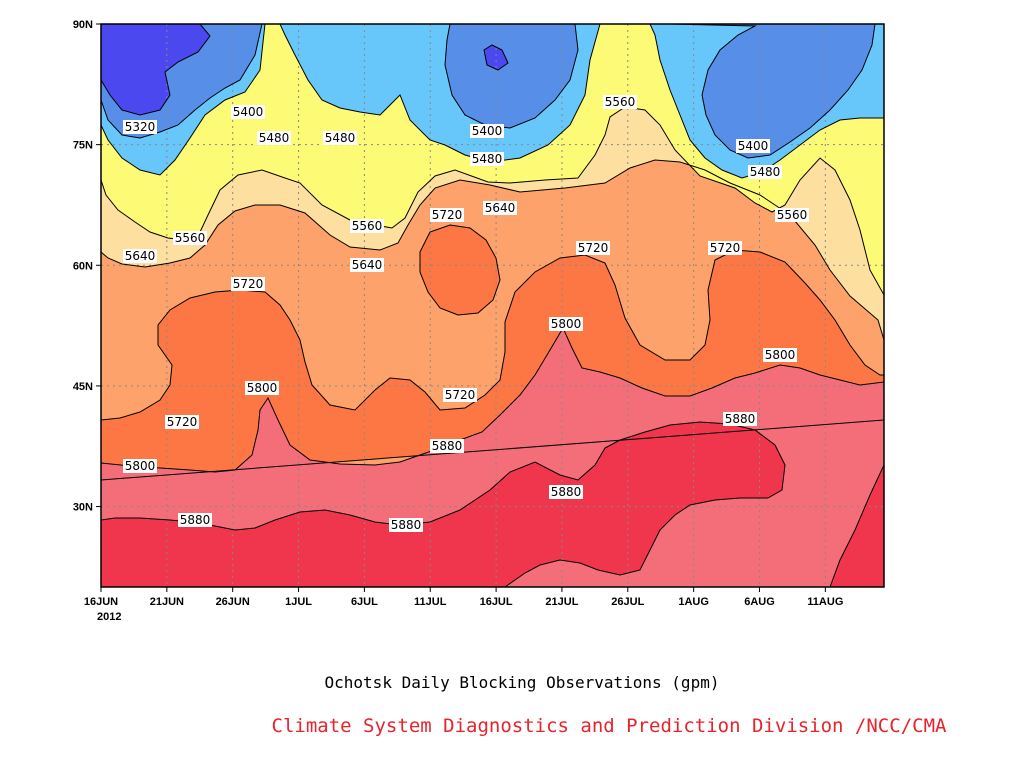 The image size is (1024, 768). I want to click on x-tick-label: 21JUL, so click(561, 602).